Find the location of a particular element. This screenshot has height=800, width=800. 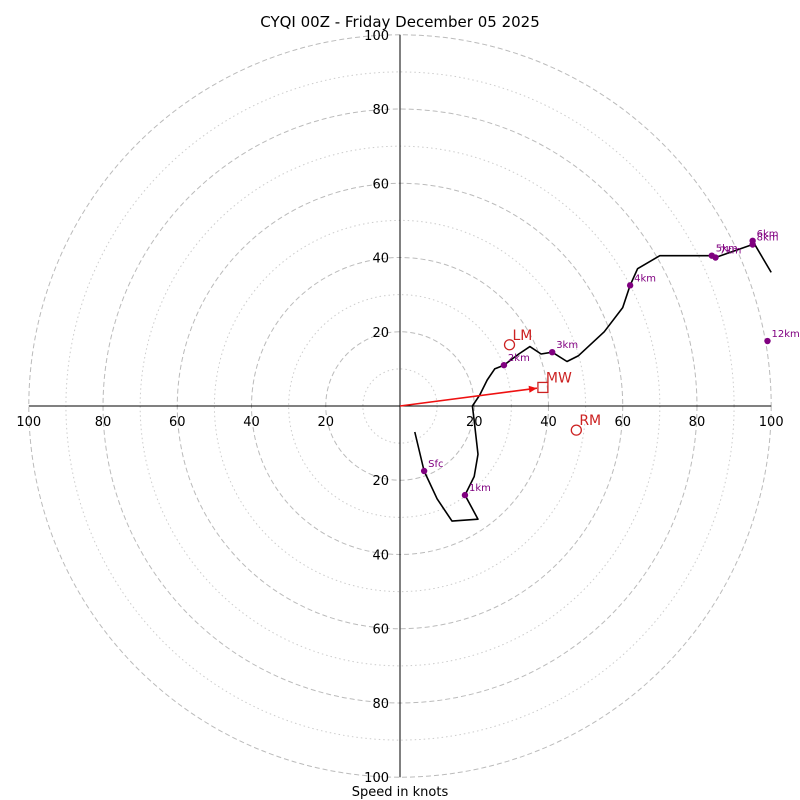

height-label-5km: 5km is located at coordinates (727, 249).